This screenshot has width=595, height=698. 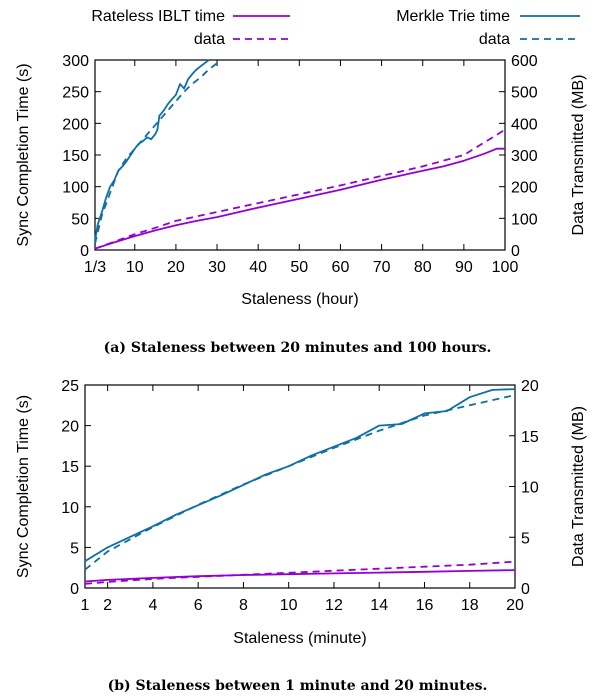 I want to click on x-axis-title: Staleness (minute), so click(x=299, y=638).